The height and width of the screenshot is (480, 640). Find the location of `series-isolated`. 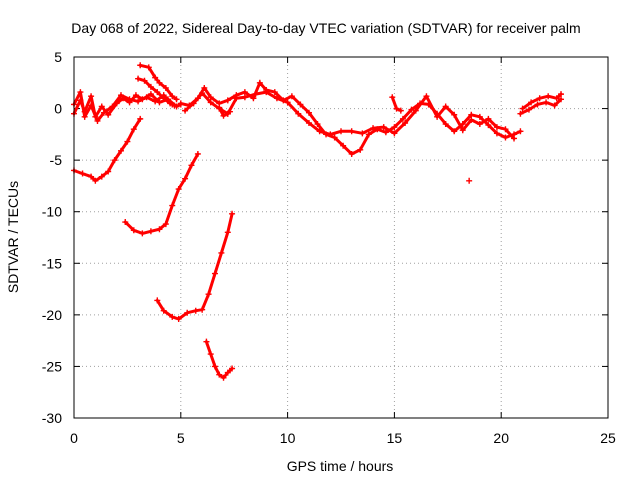

series-isolated is located at coordinates (469, 180).